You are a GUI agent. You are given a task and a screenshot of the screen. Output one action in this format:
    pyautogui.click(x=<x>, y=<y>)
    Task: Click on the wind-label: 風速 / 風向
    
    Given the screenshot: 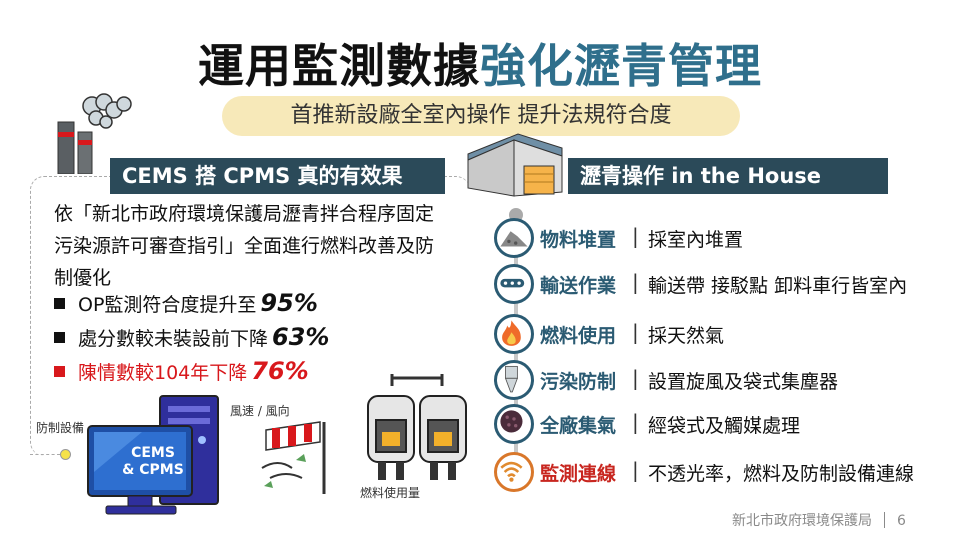 What is the action you would take?
    pyautogui.click(x=260, y=411)
    